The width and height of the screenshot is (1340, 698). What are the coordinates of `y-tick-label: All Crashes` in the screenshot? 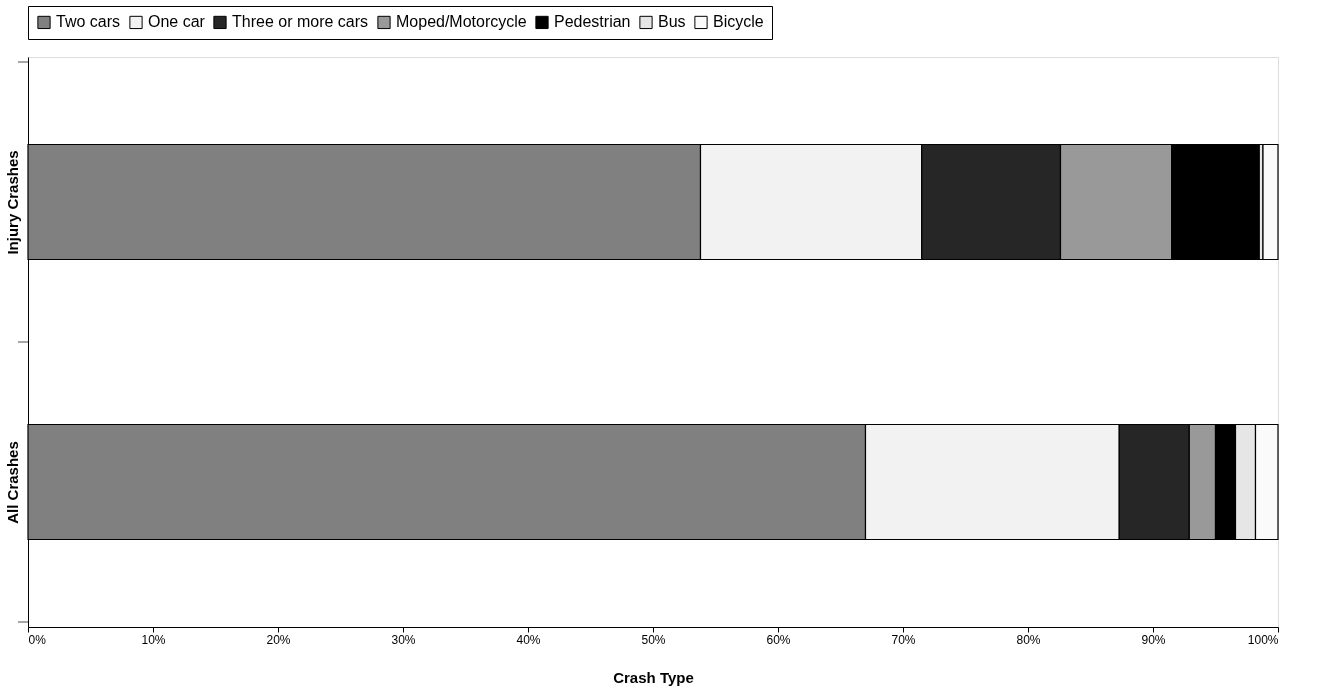 It's located at (12, 482).